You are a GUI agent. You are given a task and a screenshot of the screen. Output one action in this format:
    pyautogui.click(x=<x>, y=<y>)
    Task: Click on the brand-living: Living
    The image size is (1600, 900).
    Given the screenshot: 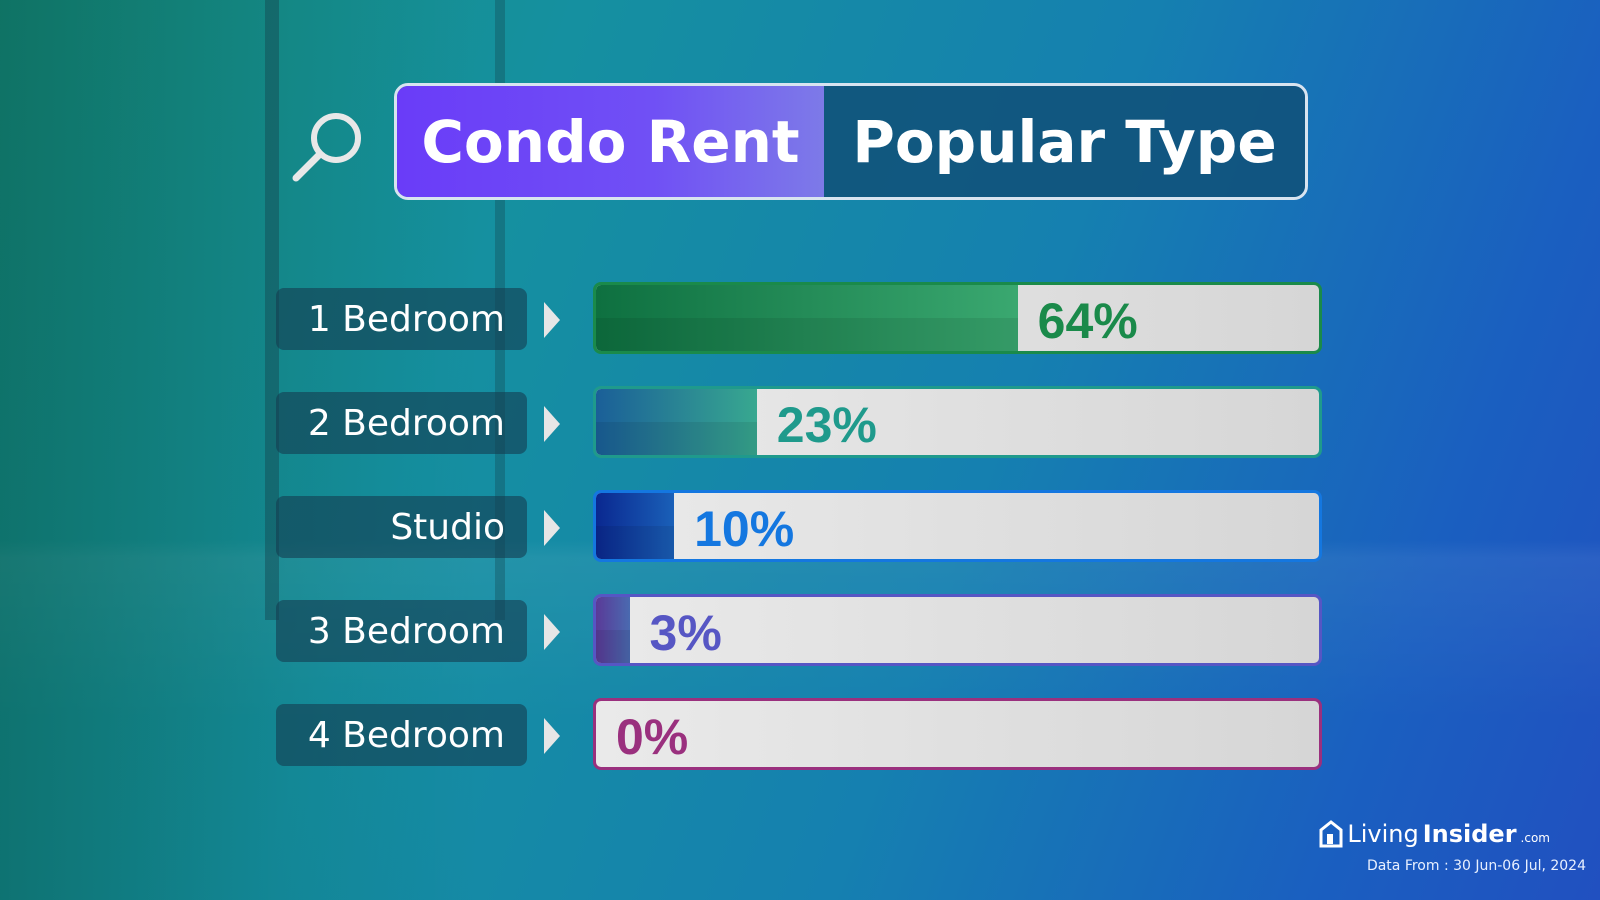 What is the action you would take?
    pyautogui.click(x=1383, y=834)
    